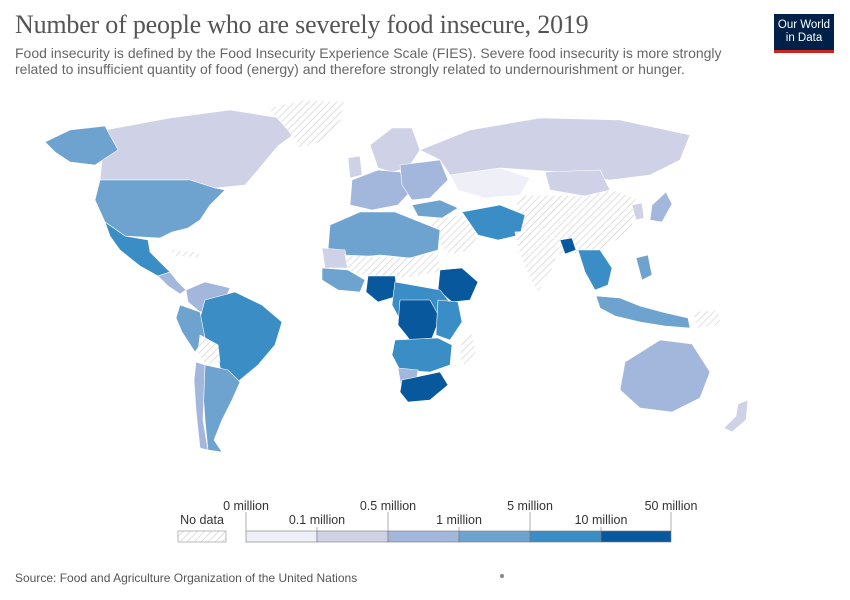 Image resolution: width=850 pixels, height=600 pixels. Describe the element at coordinates (335, 258) in the screenshot. I see `region-western-sahara` at that location.